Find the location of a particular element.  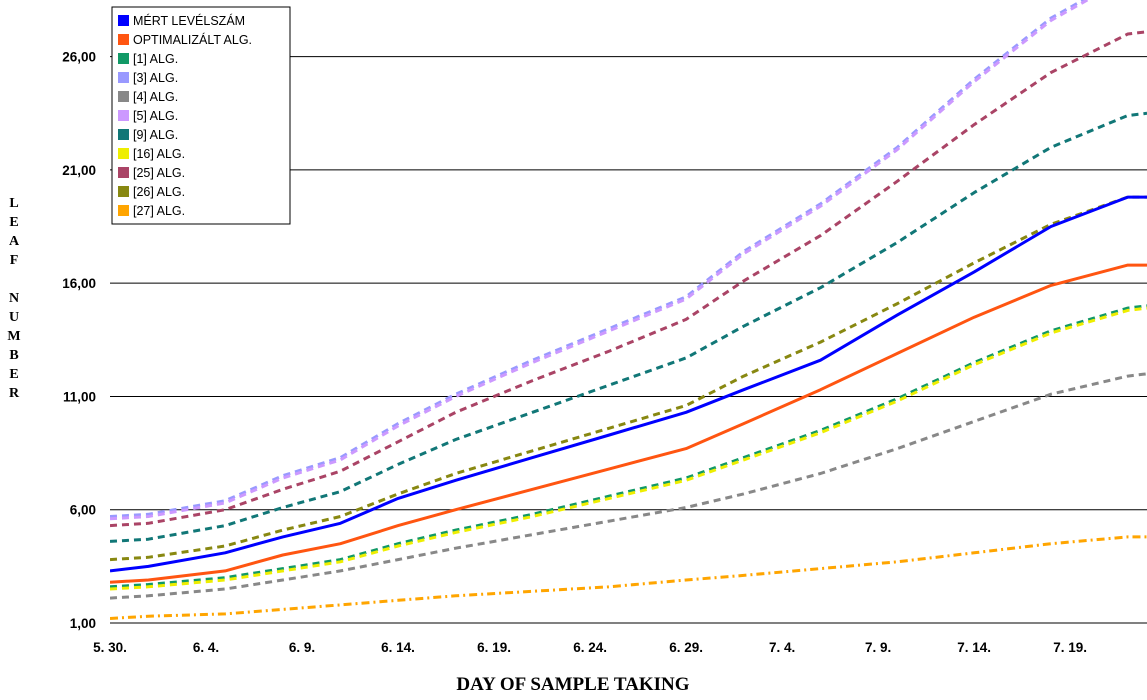

x-tick-label: 6. 29. is located at coordinates (686, 647).